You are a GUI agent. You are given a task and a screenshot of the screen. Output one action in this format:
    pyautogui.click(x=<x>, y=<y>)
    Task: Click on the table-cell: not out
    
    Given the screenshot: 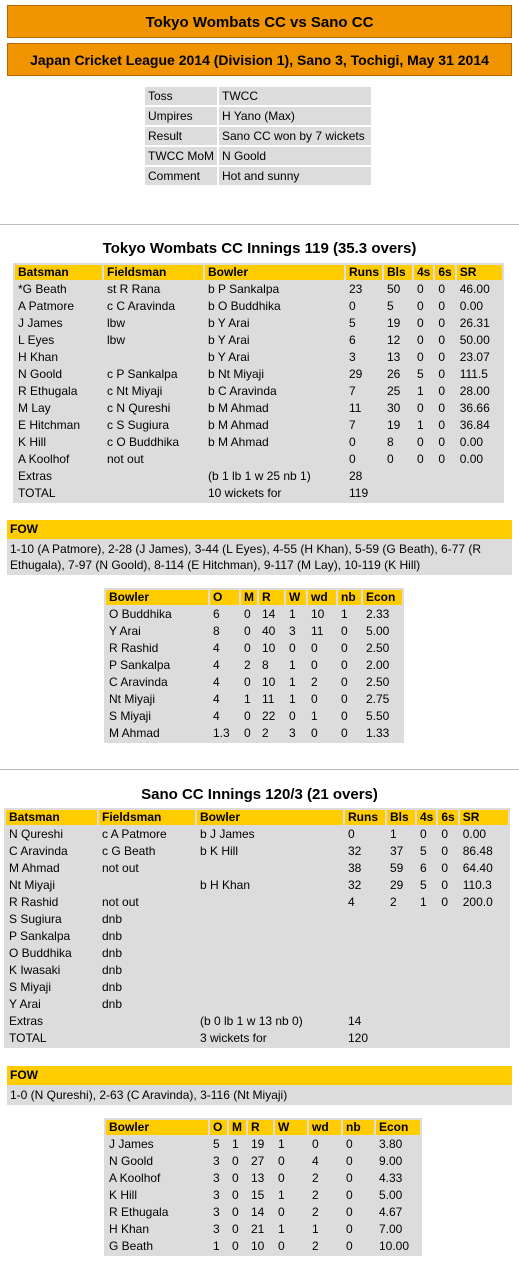 What is the action you would take?
    pyautogui.click(x=125, y=459)
    